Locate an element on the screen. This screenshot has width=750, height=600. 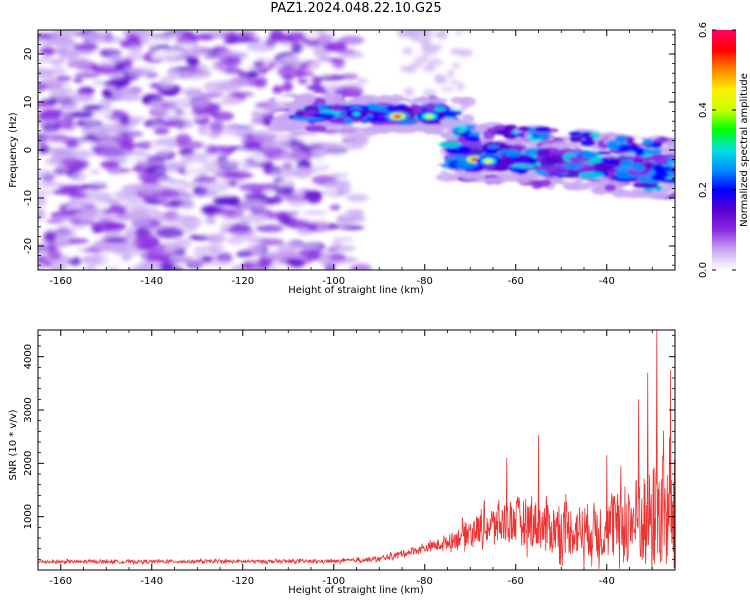
x-tick-label: -100 is located at coordinates (333, 581).